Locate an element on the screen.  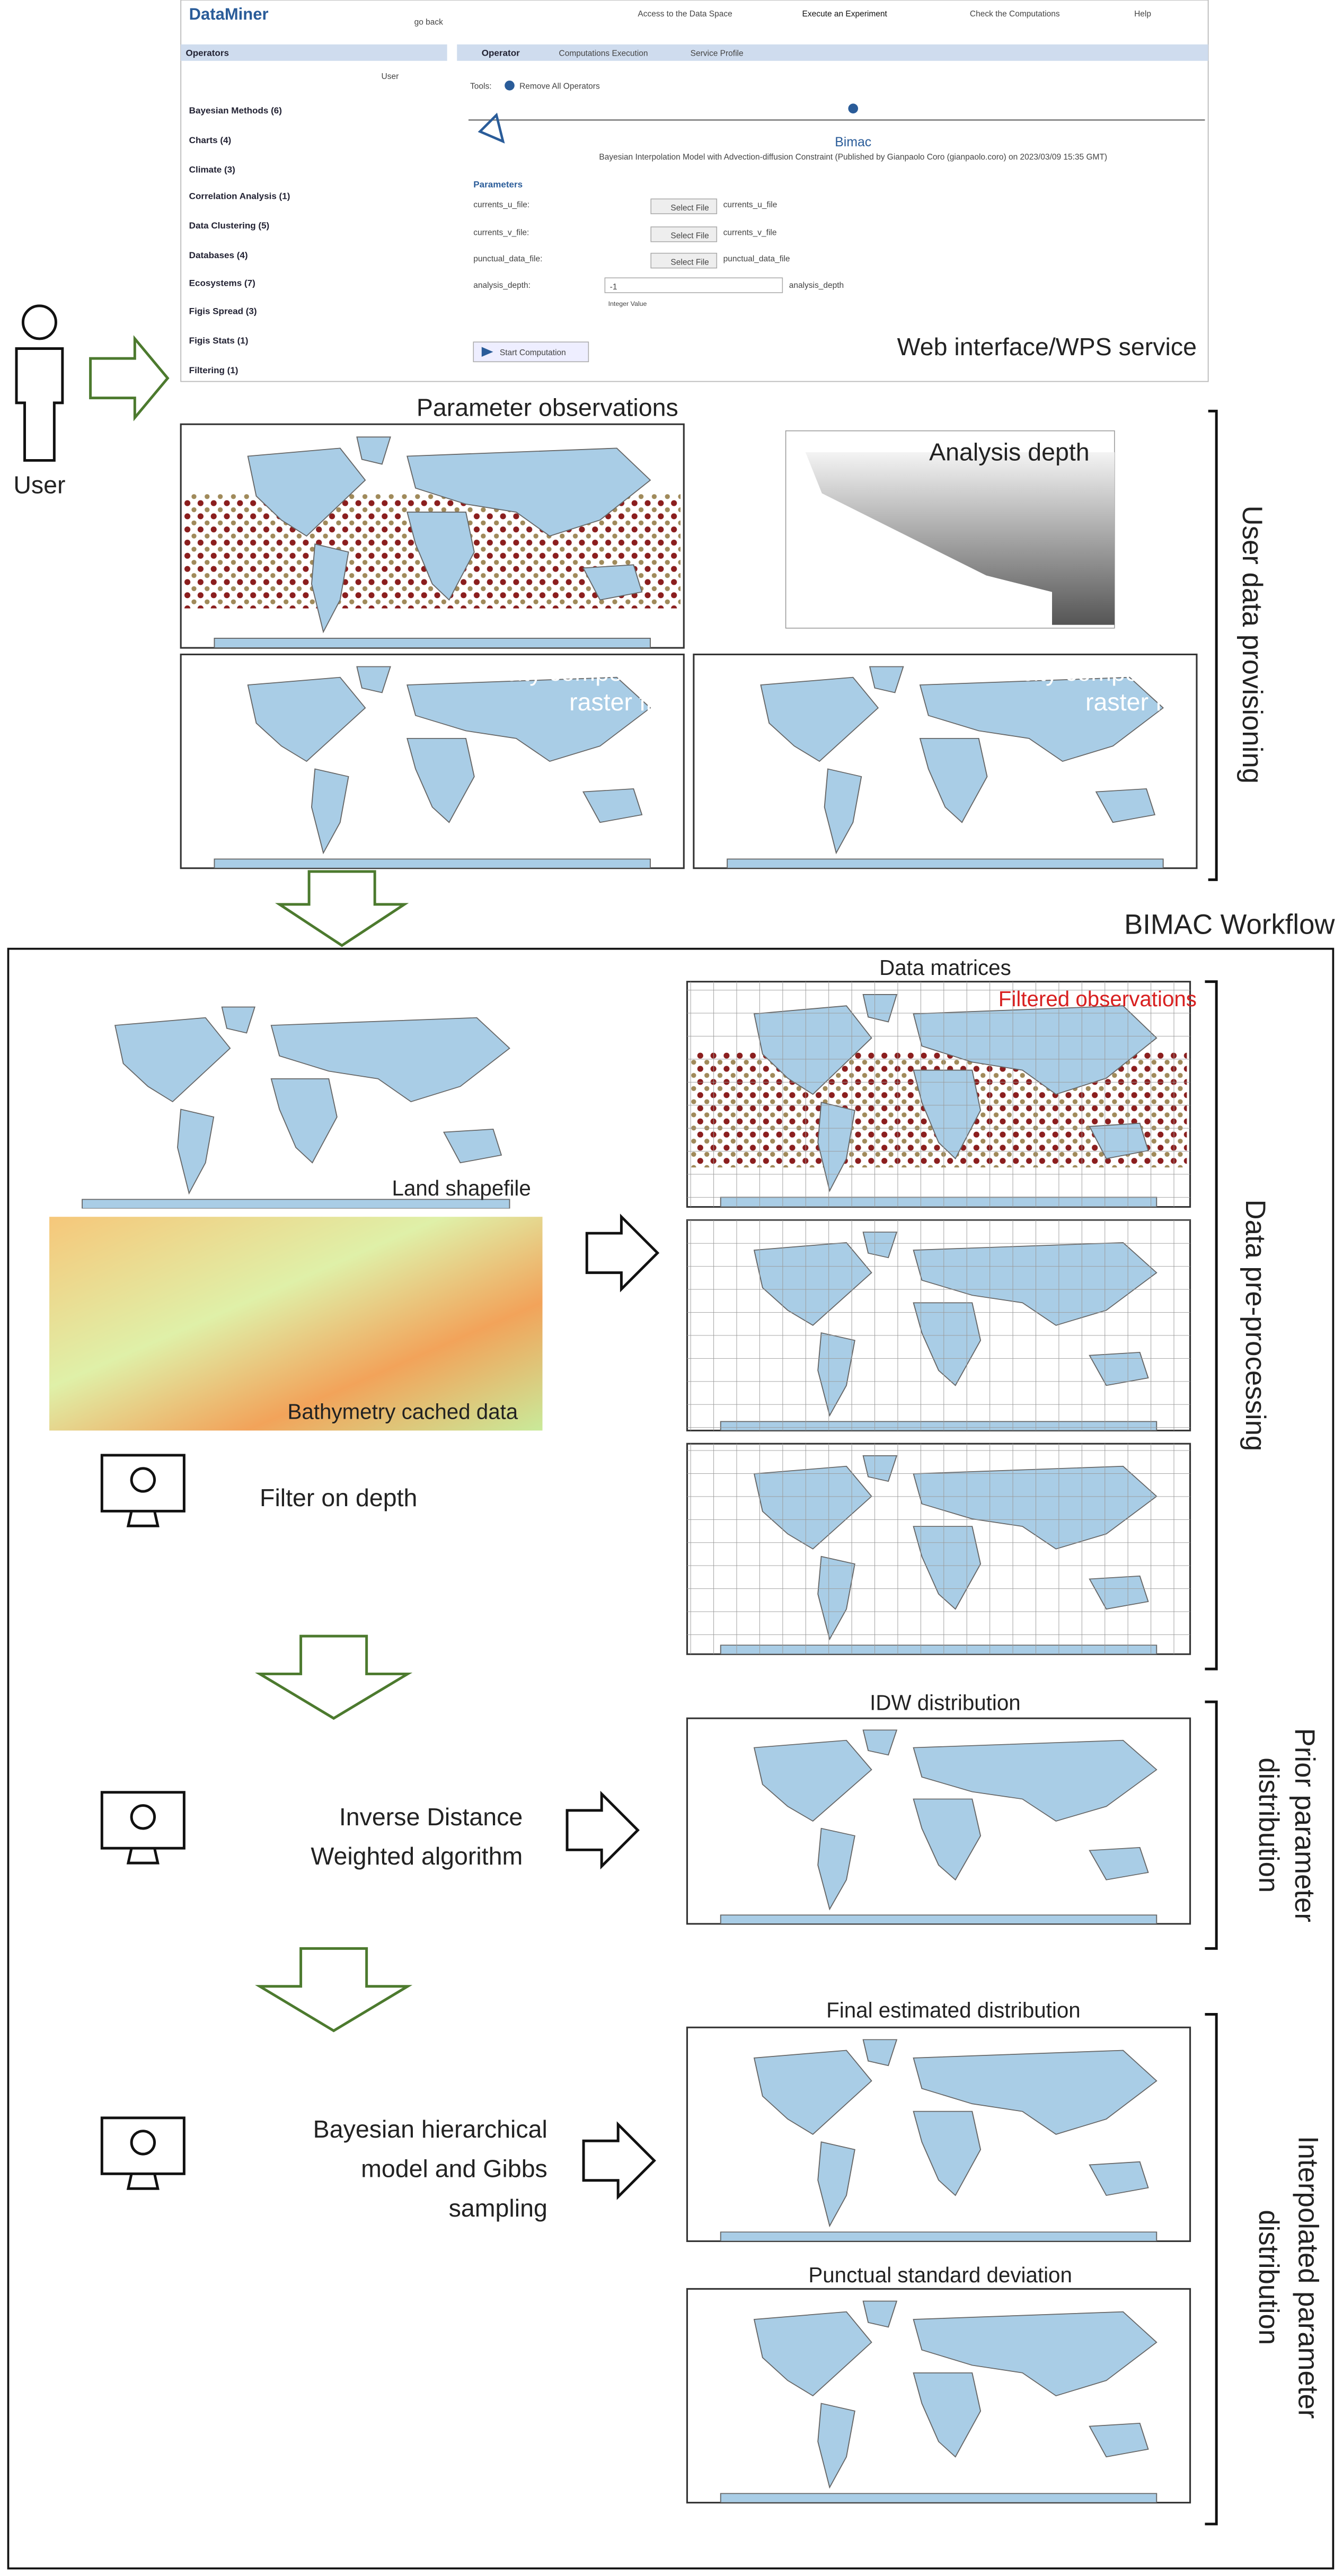
operator: Figis Stats (1) is located at coordinates (219, 341).